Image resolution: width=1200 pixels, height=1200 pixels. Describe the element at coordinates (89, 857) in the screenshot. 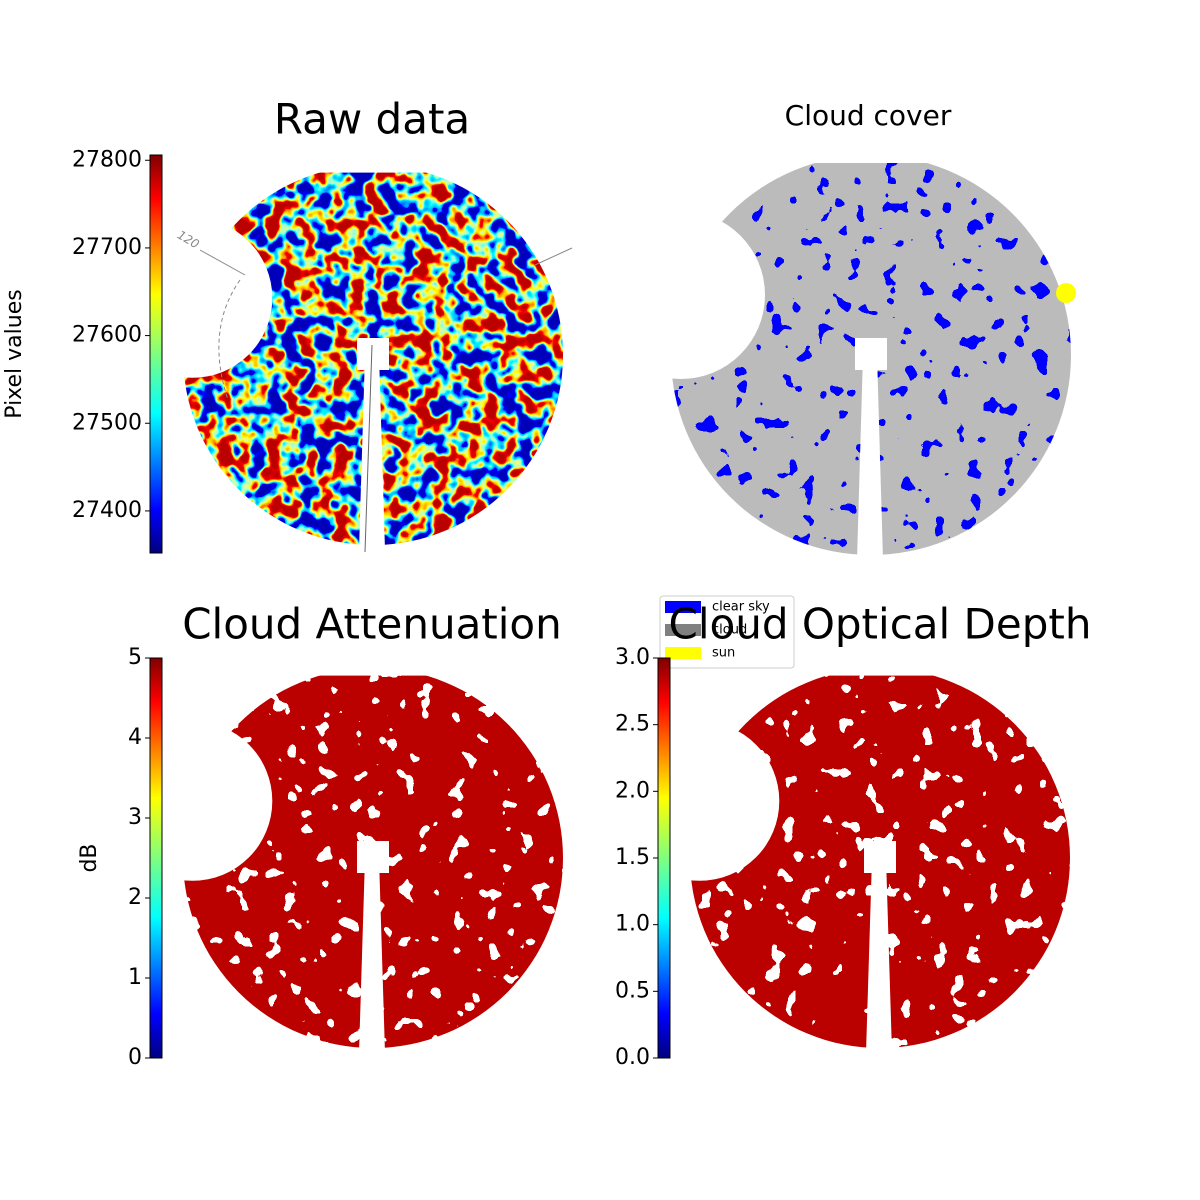

I see `colorbar-label: dB` at that location.